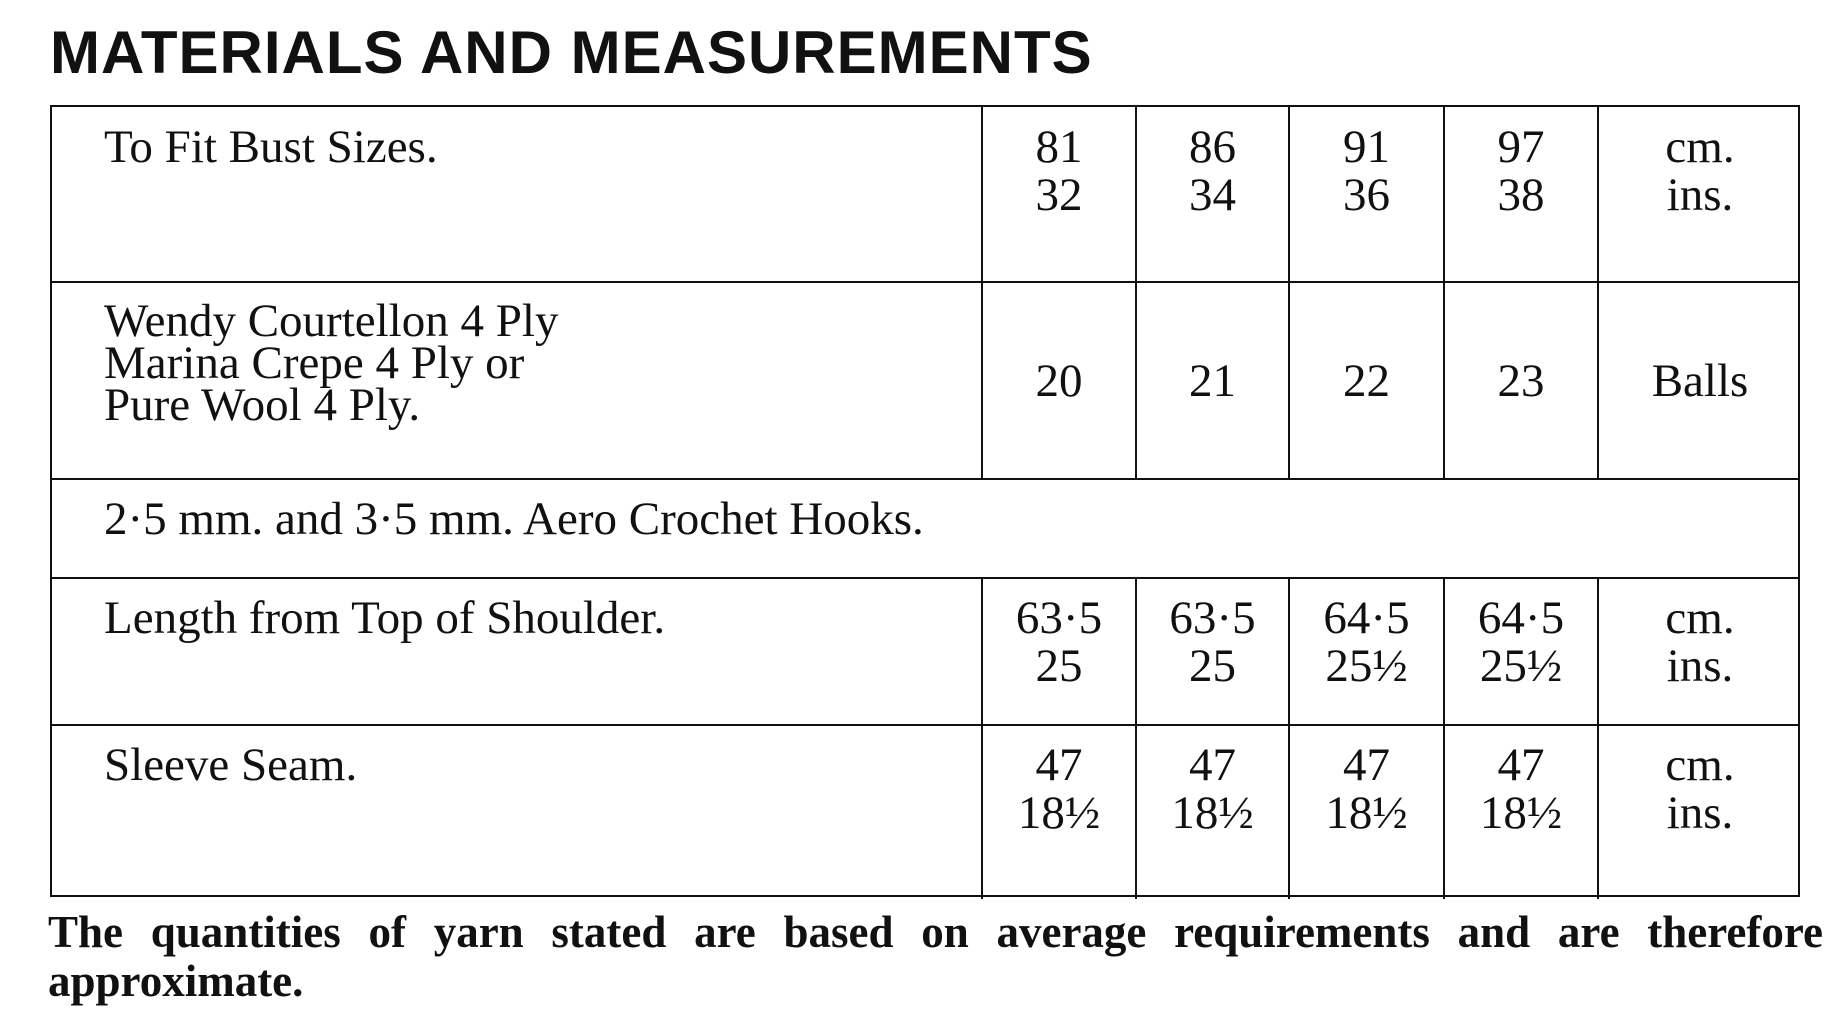  I want to click on value-line: 20, so click(1059, 380).